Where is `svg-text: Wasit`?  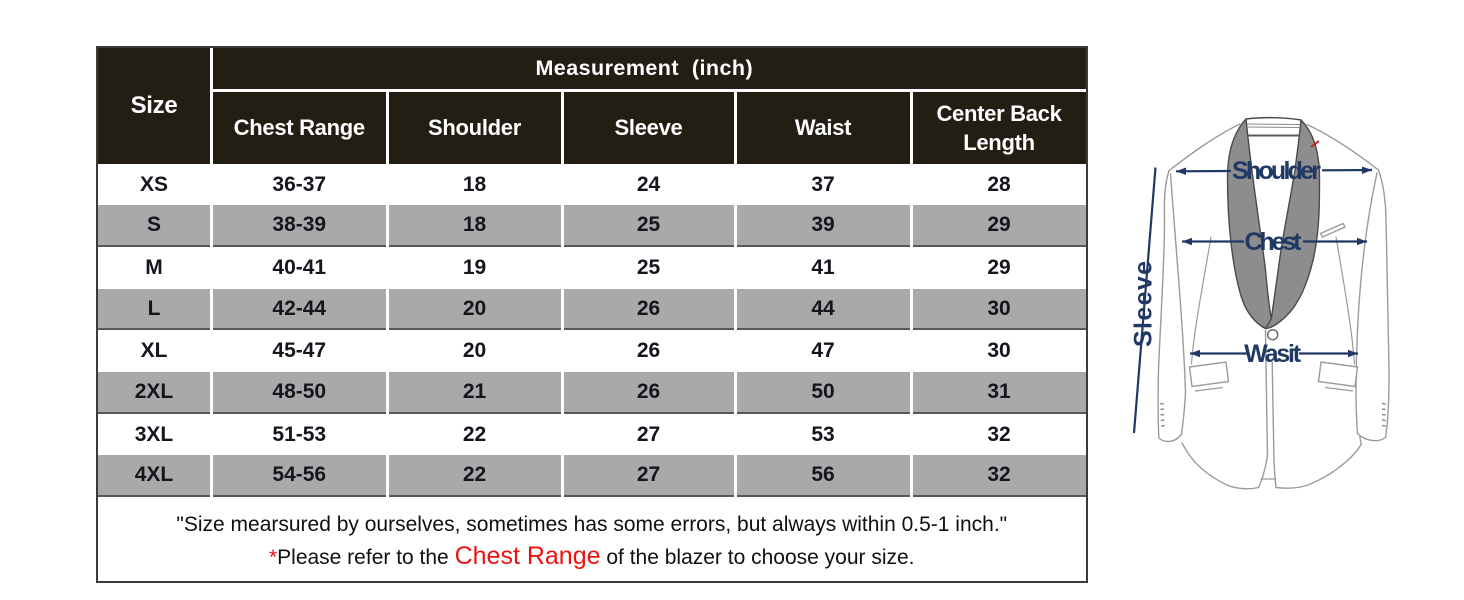 svg-text: Wasit is located at coordinates (1273, 354).